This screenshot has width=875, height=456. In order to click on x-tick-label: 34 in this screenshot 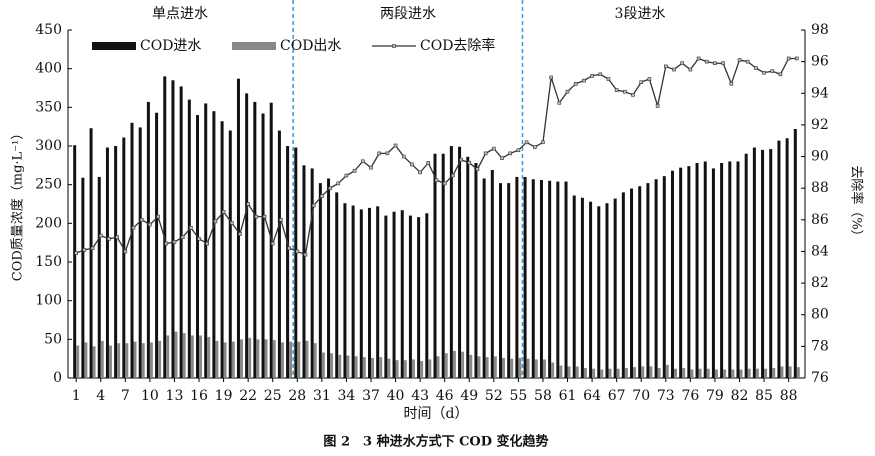, I will do `click(347, 396)`.